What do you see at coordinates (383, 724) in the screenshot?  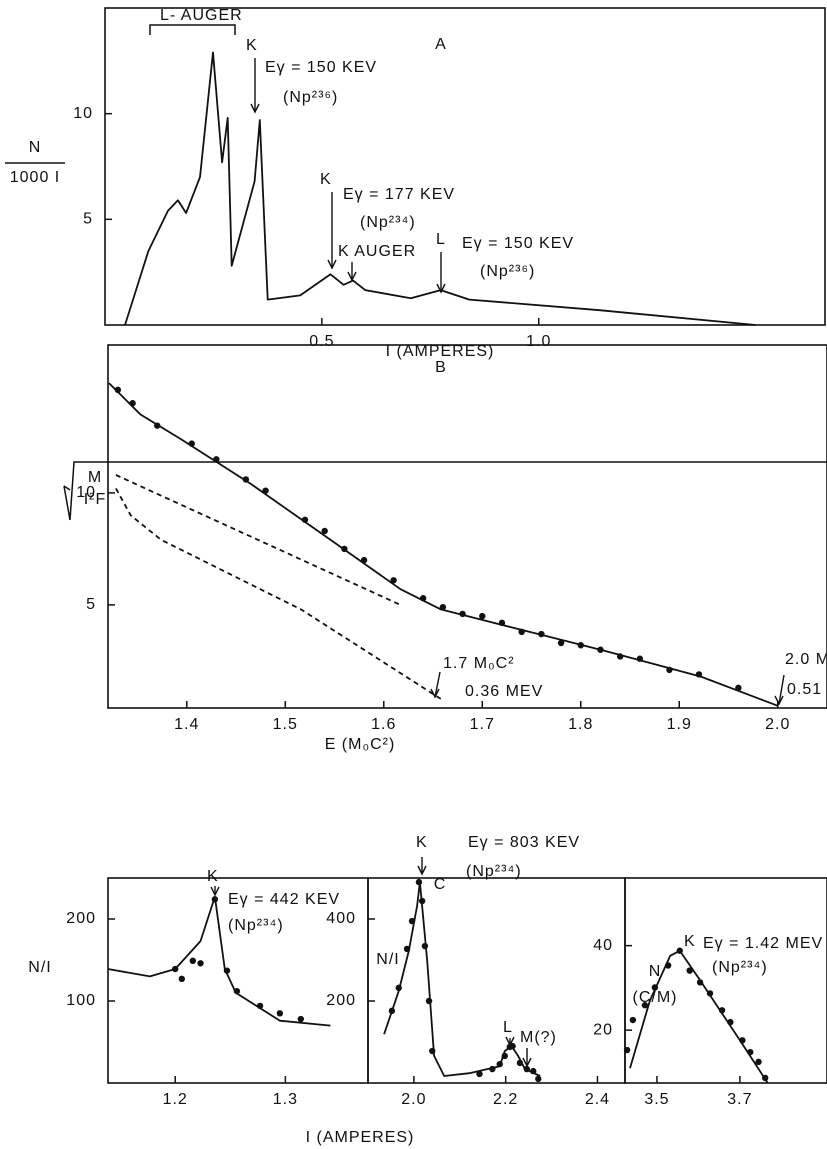 I see `x-tick-label: 1.6` at bounding box center [383, 724].